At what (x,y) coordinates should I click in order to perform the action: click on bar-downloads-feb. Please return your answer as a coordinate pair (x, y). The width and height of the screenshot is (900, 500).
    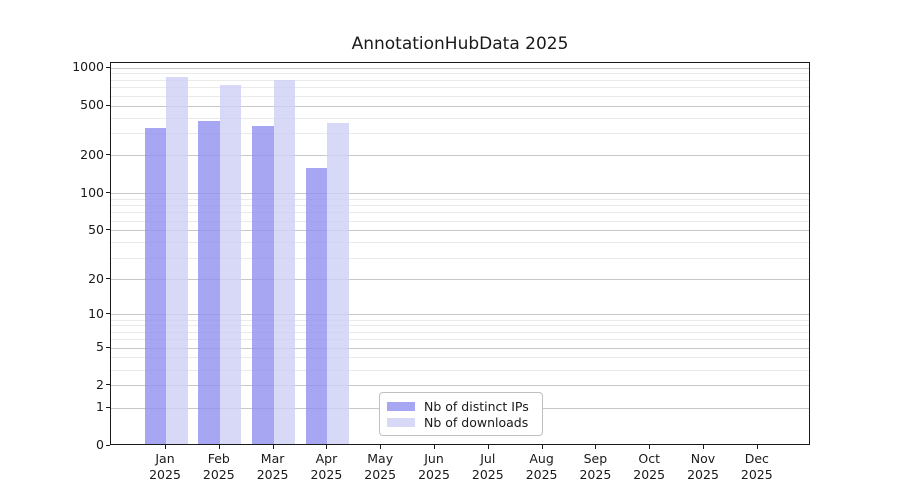
    Looking at the image, I should click on (230, 264).